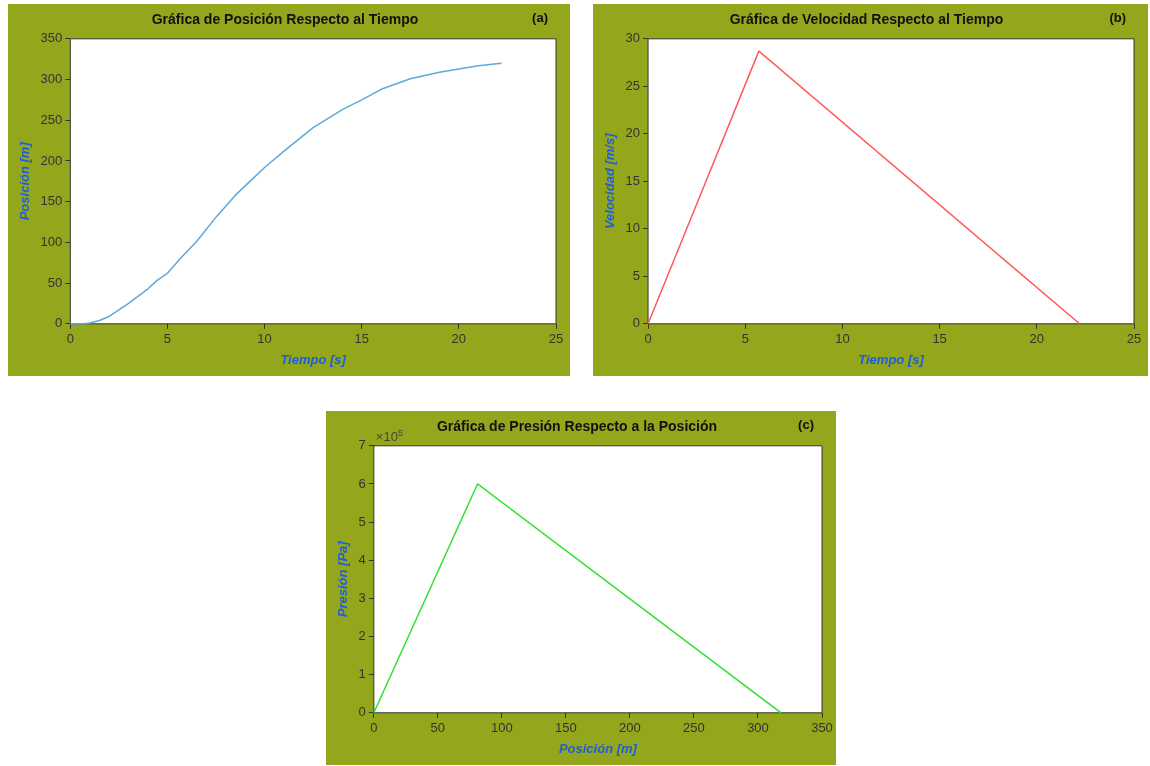  What do you see at coordinates (1117, 17) in the screenshot?
I see `text: (b)` at bounding box center [1117, 17].